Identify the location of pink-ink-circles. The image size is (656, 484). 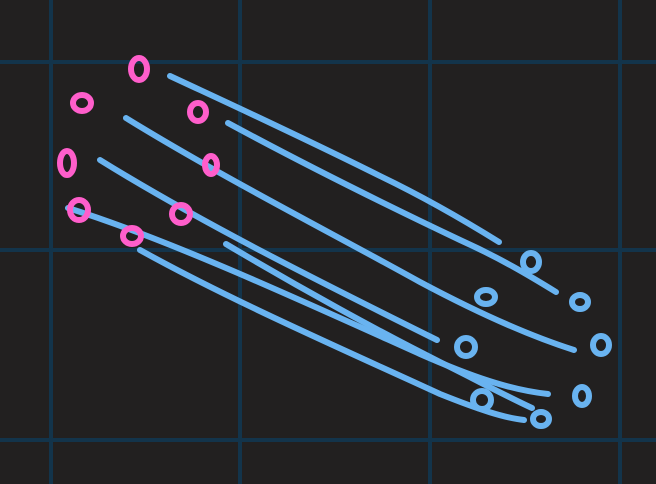
(138, 151).